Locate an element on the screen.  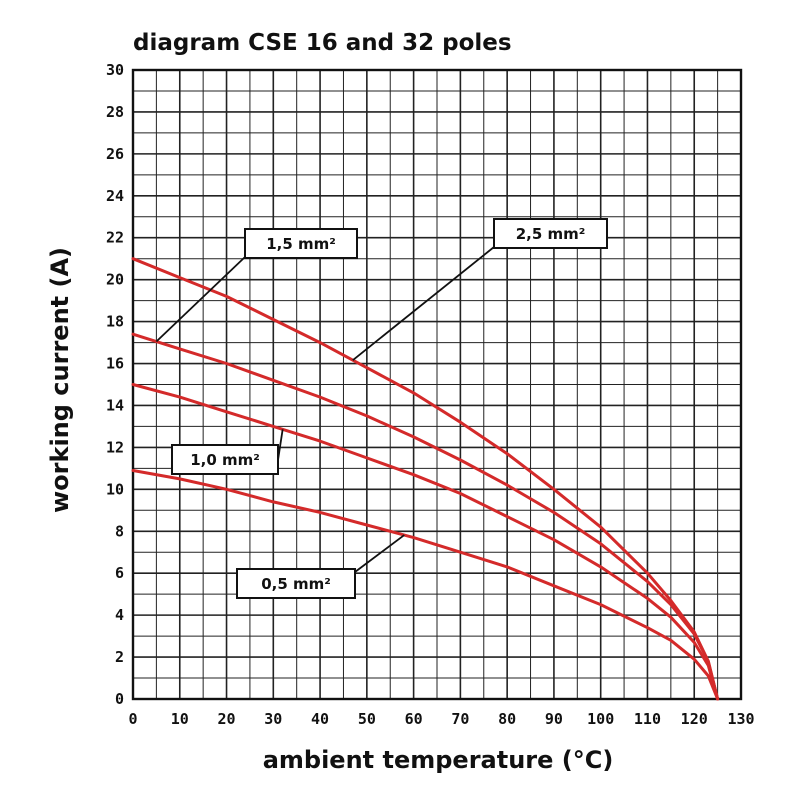
y-tick-label: 4 is located at coordinates (119, 615).